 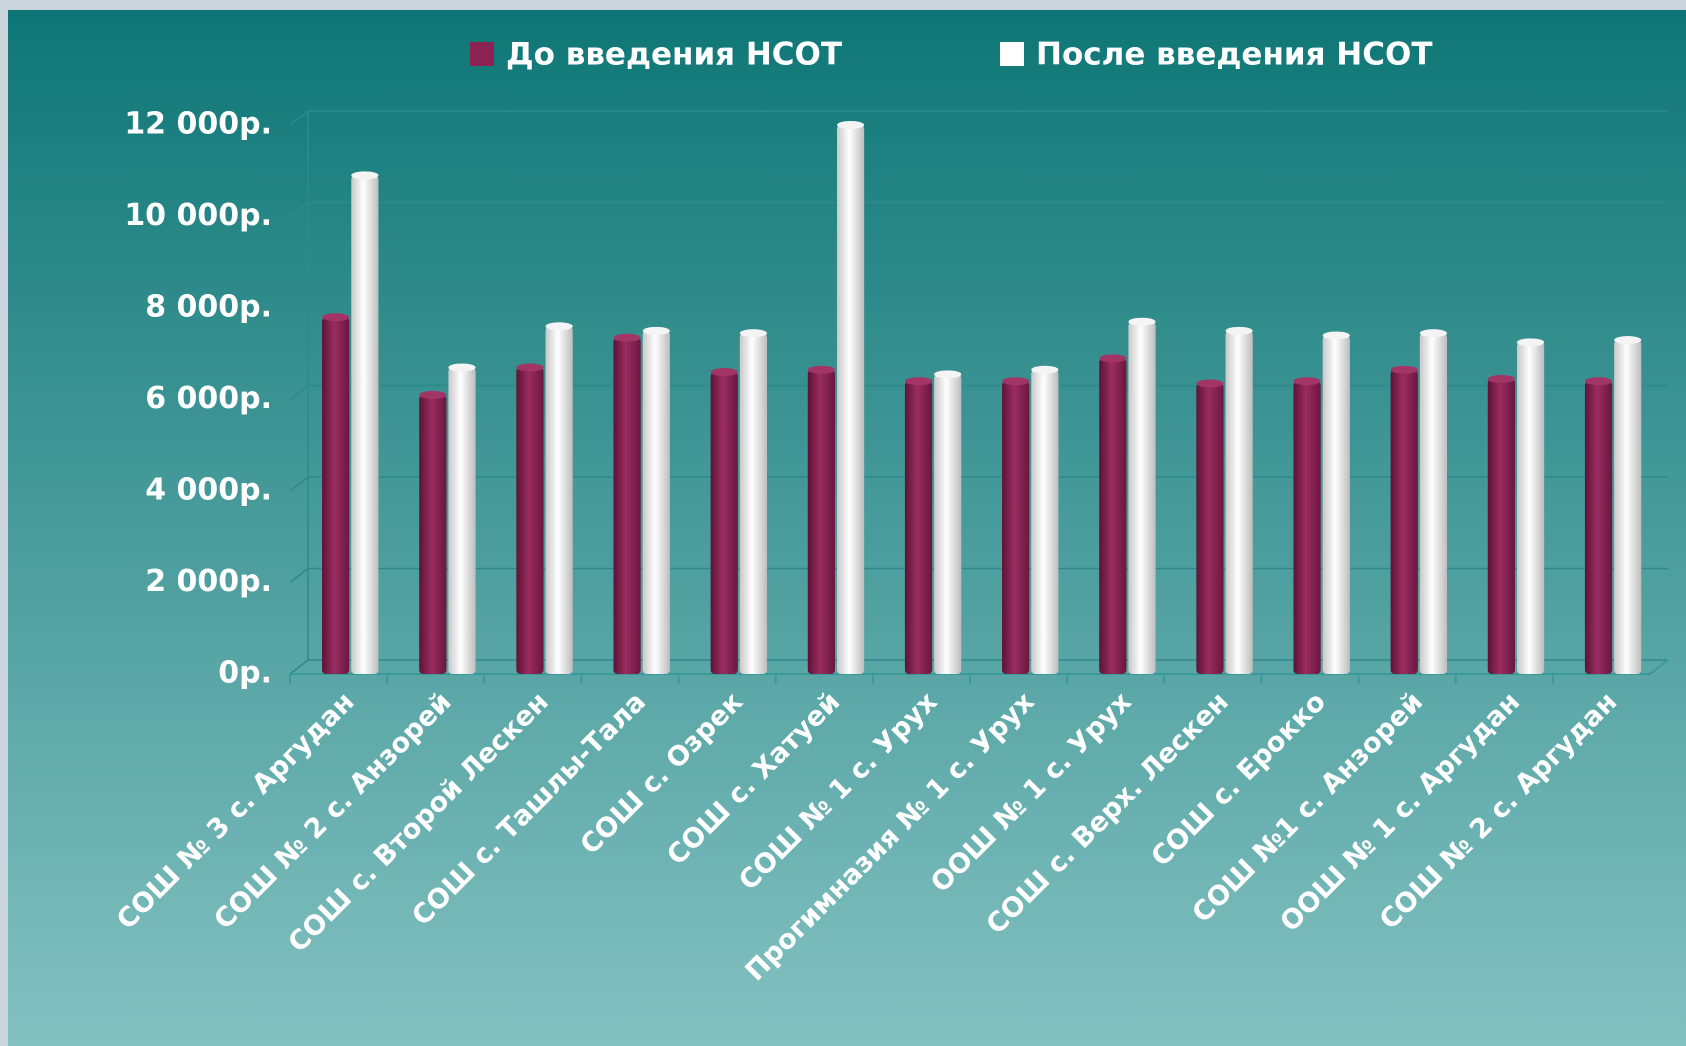 What do you see at coordinates (198, 124) in the screenshot?
I see `y-tick-label: 12 000р.` at bounding box center [198, 124].